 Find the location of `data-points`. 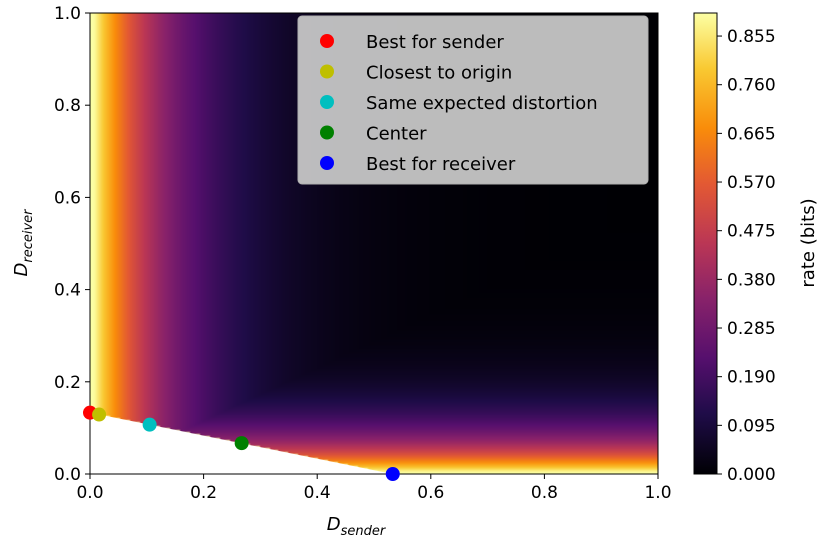

data-points is located at coordinates (241, 443).